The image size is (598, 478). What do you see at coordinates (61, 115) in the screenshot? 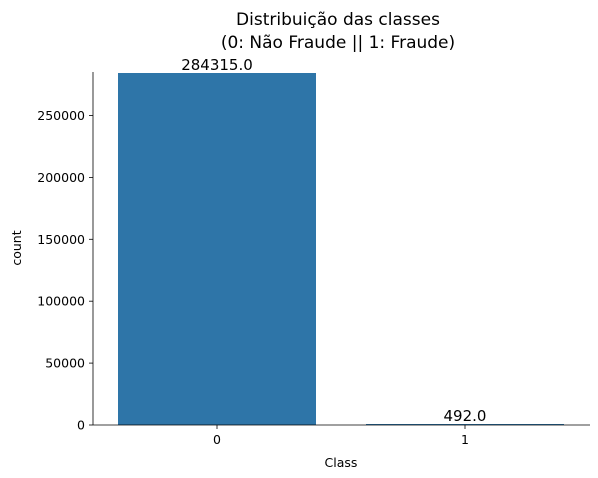
I see `y-tick-label-250000: 250000` at bounding box center [61, 115].